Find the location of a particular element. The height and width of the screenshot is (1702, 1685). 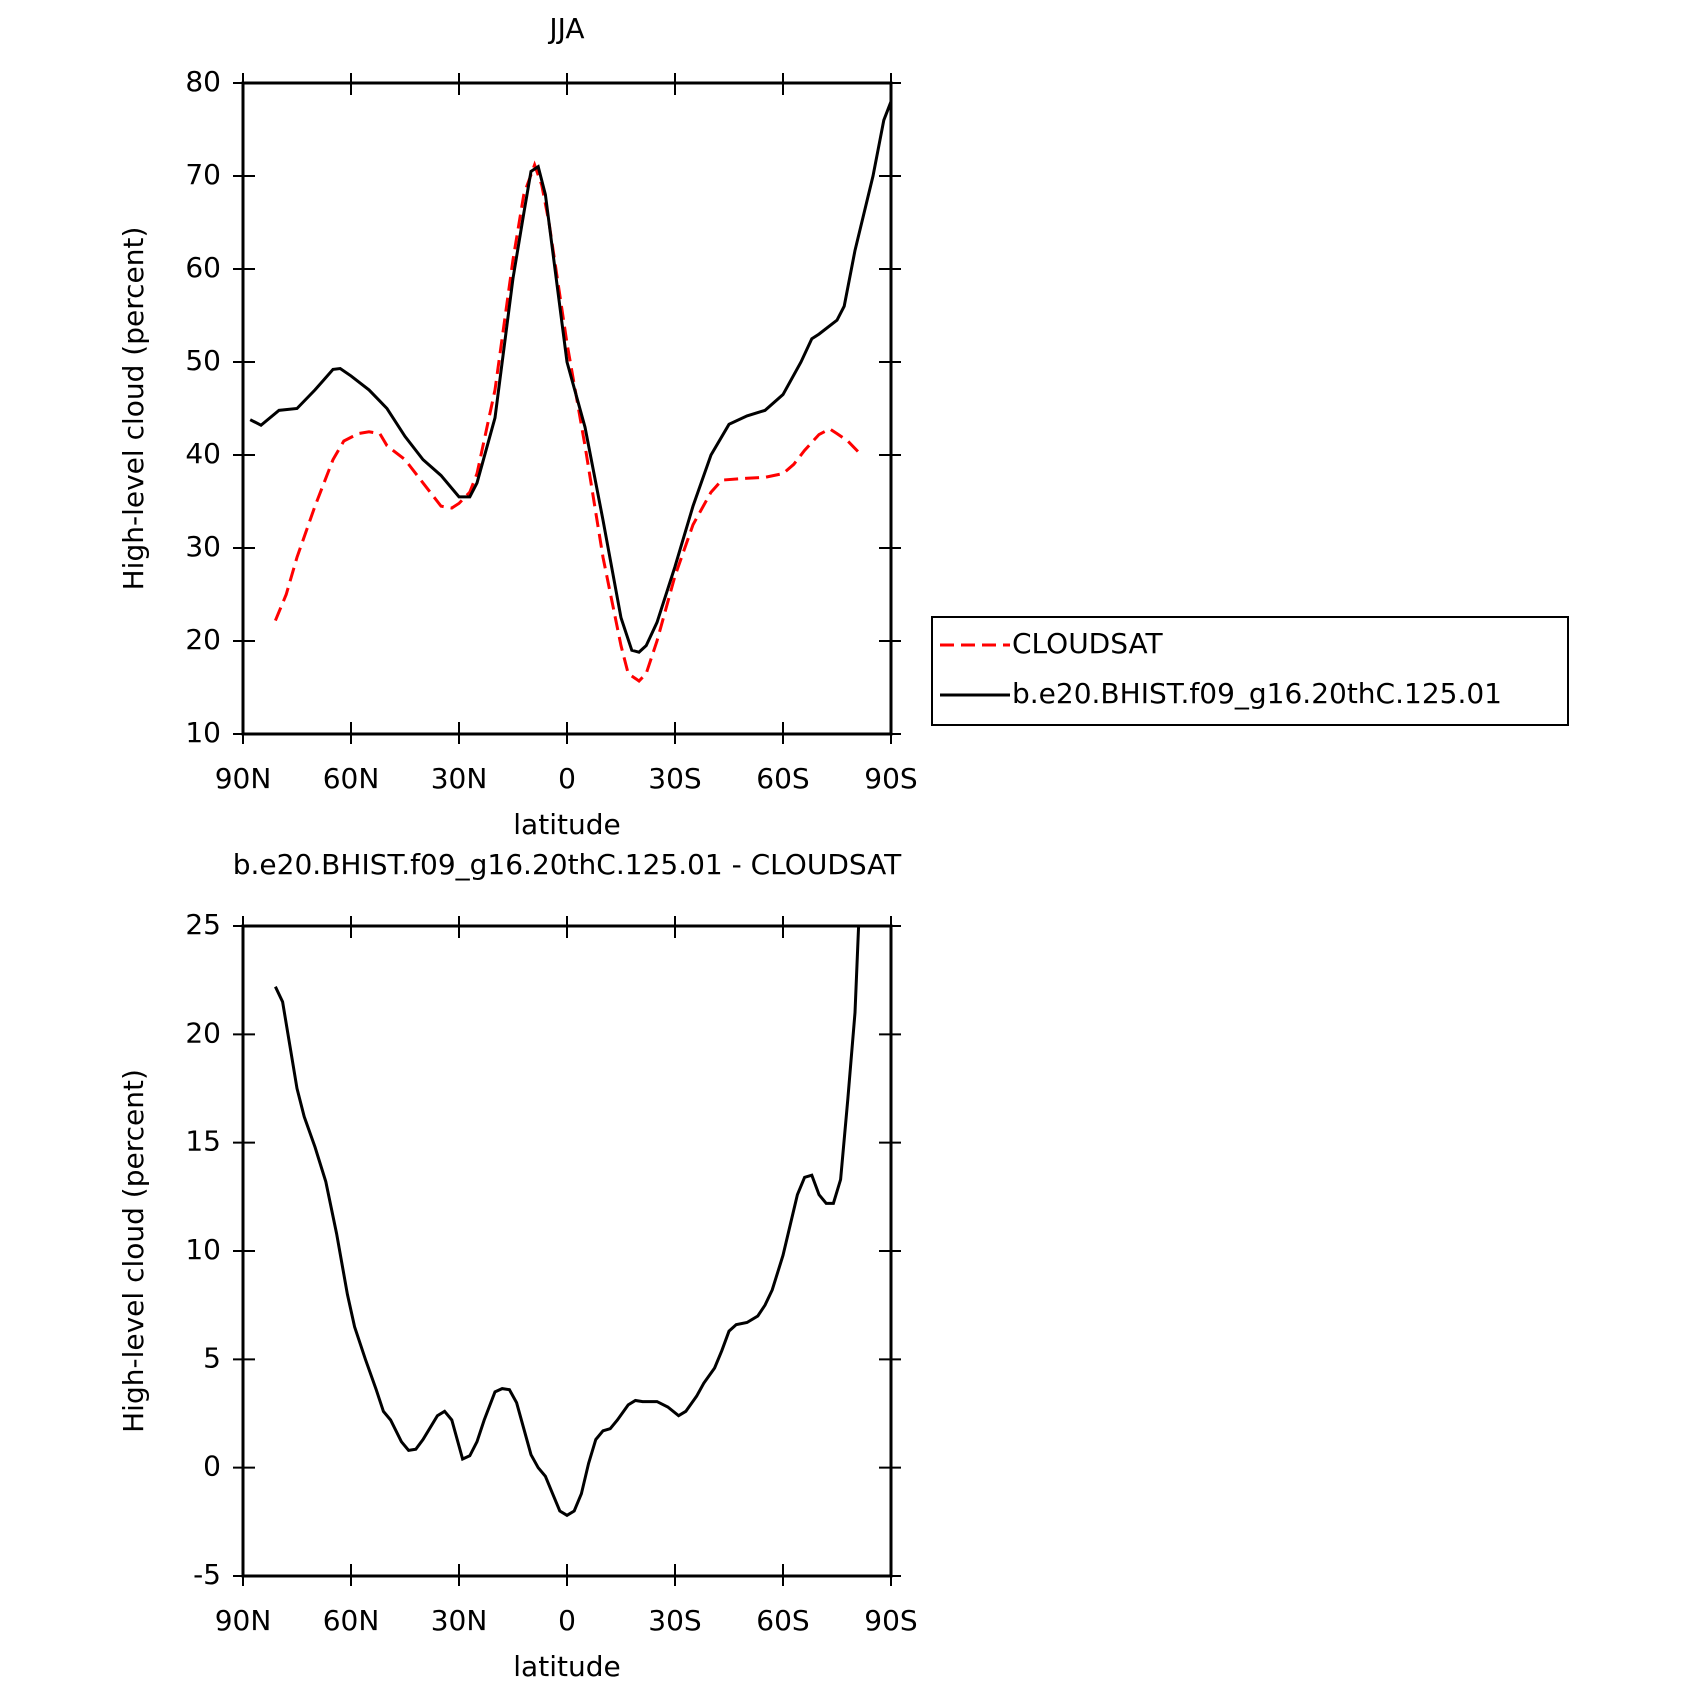

legend-label: b.e20.BHIST.f09_g16.20thC.125.01 is located at coordinates (1257, 693).